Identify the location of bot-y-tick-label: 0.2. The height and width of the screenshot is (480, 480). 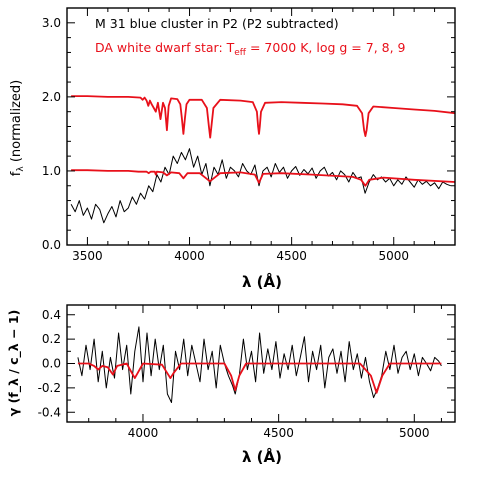
(51, 339).